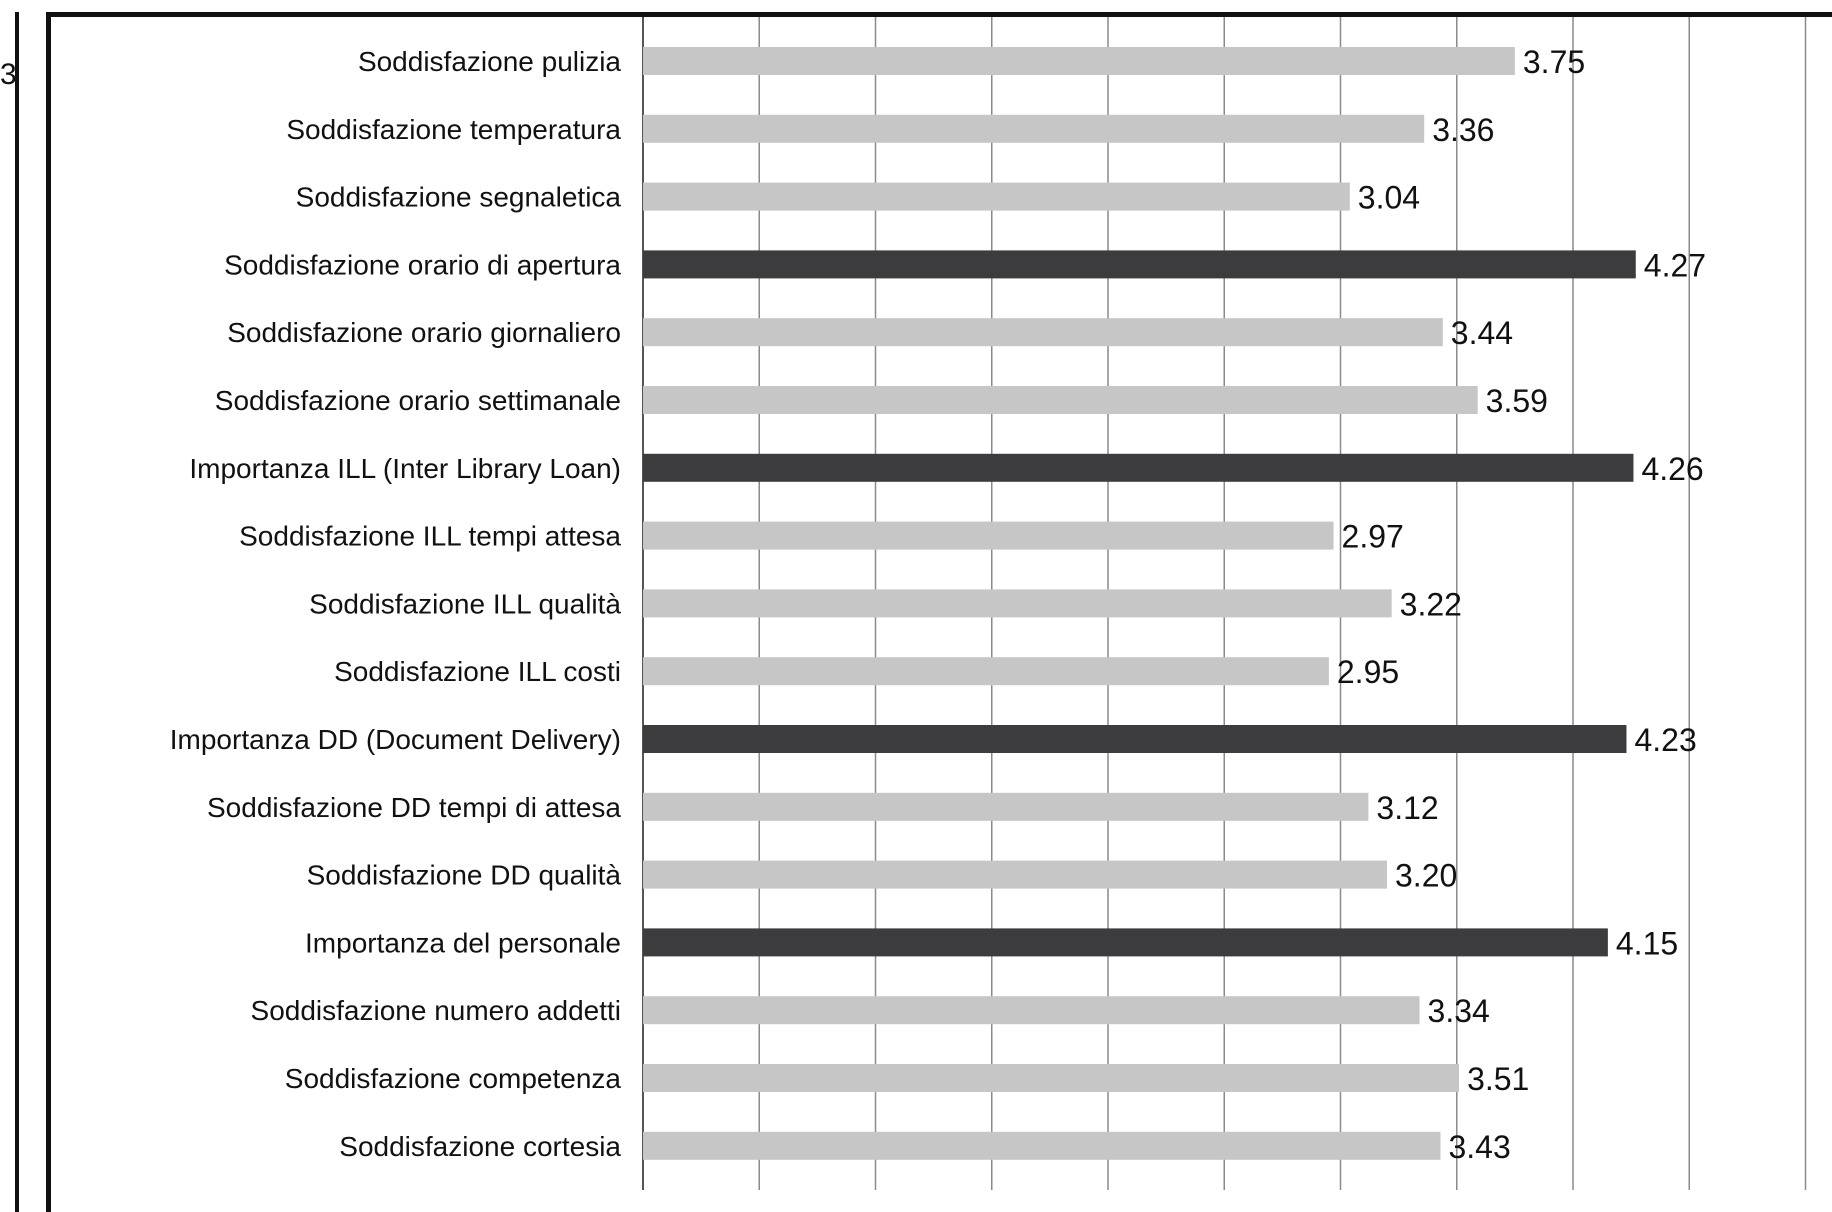 The height and width of the screenshot is (1212, 1832). Describe the element at coordinates (1482, 333) in the screenshot. I see `value-label-4: 3.44` at that location.